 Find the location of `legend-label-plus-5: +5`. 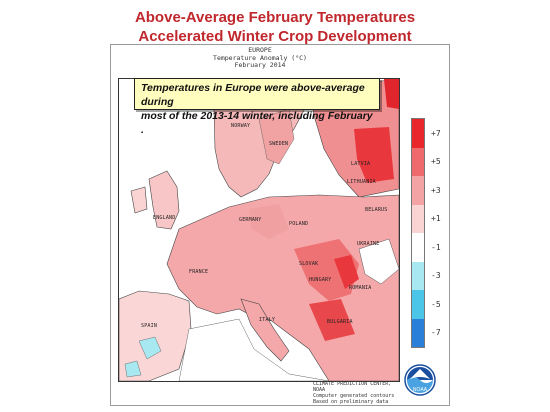

legend-label-plus-5: +5 is located at coordinates (436, 161).